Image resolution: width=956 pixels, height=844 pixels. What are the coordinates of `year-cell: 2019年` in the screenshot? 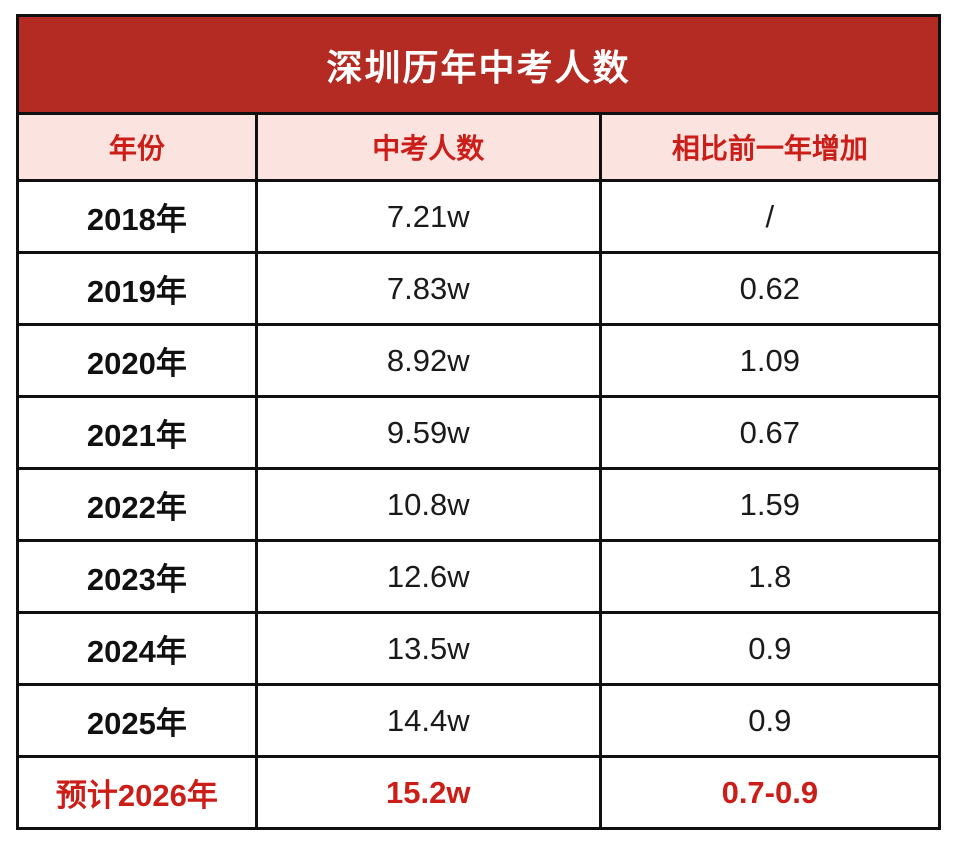 It's located at (137, 288).